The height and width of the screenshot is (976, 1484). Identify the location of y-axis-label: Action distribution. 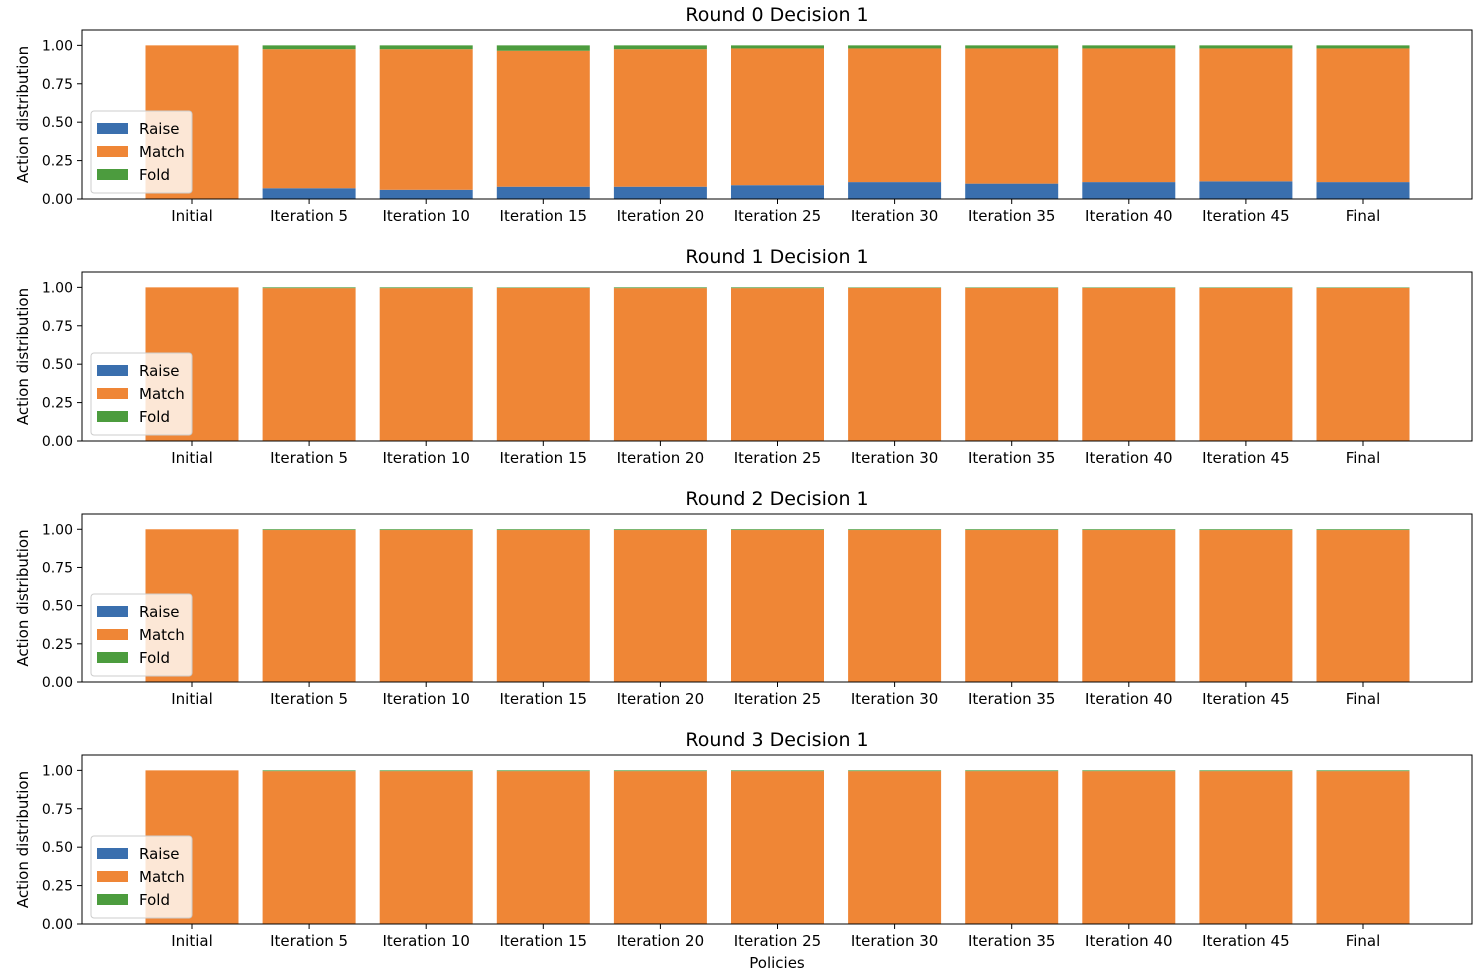
(23, 597).